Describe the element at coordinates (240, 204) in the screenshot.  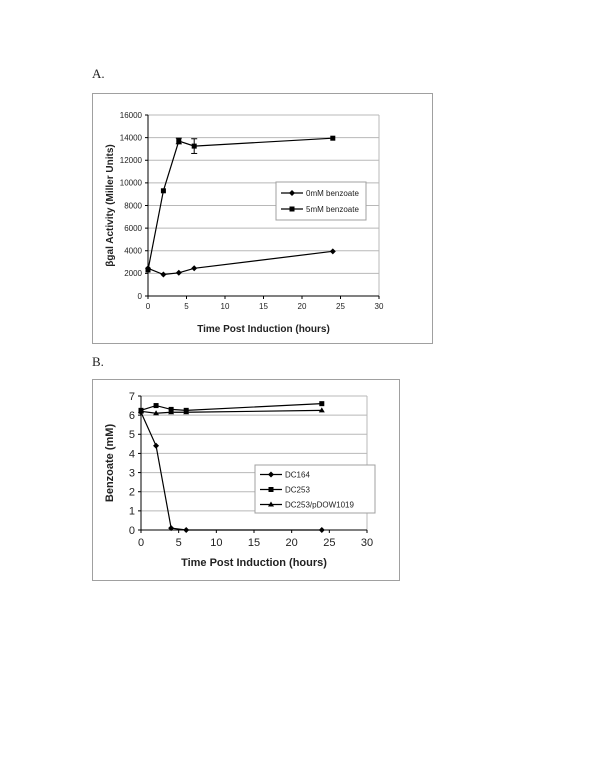
I see `series-5mm-benzoate` at that location.